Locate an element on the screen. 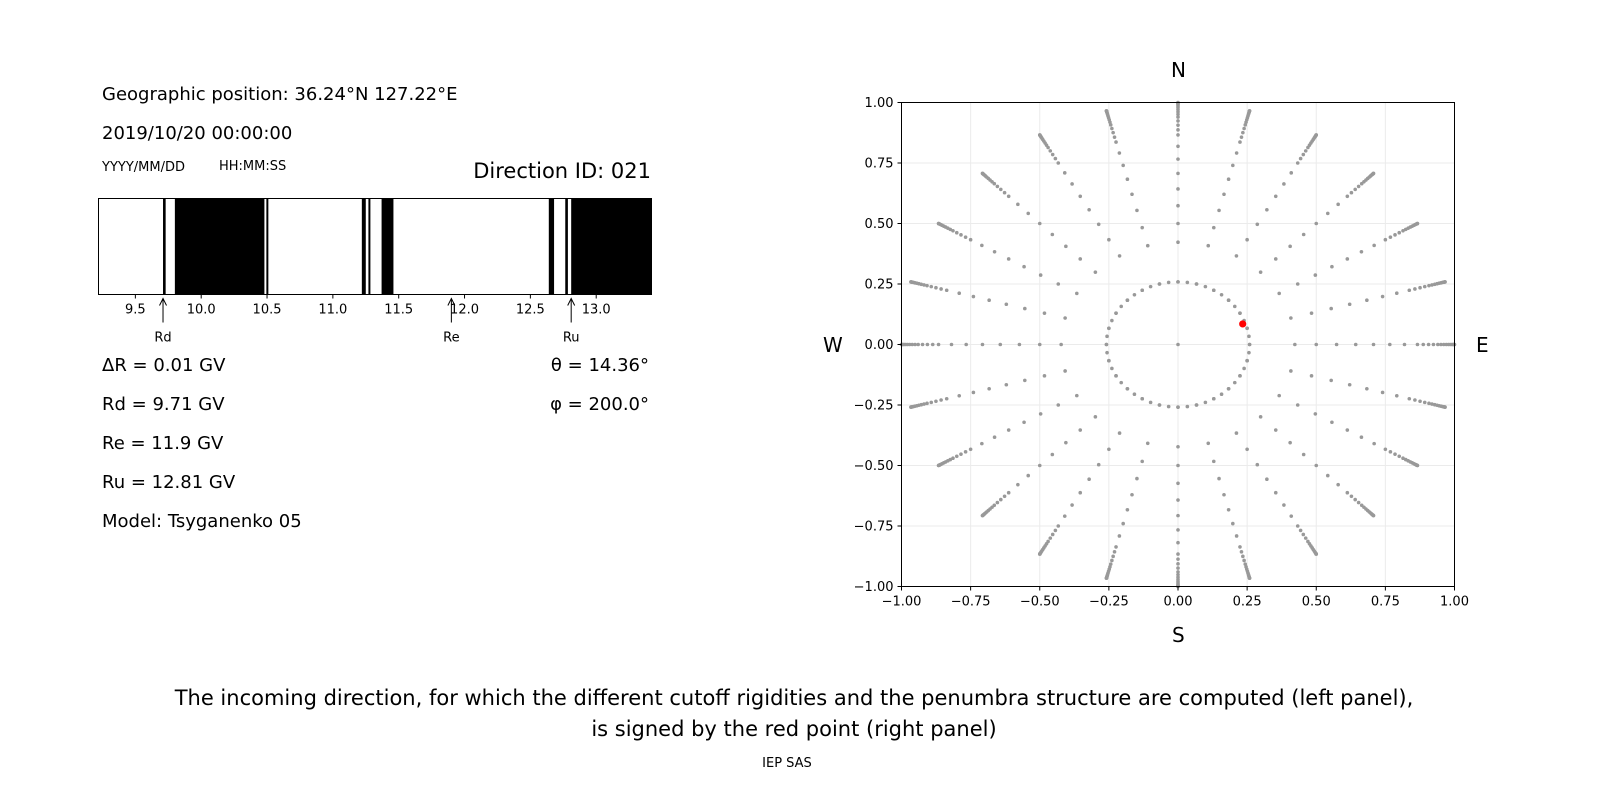 Image resolution: width=1600 pixels, height=800 pixels. west-label: W is located at coordinates (833, 345).